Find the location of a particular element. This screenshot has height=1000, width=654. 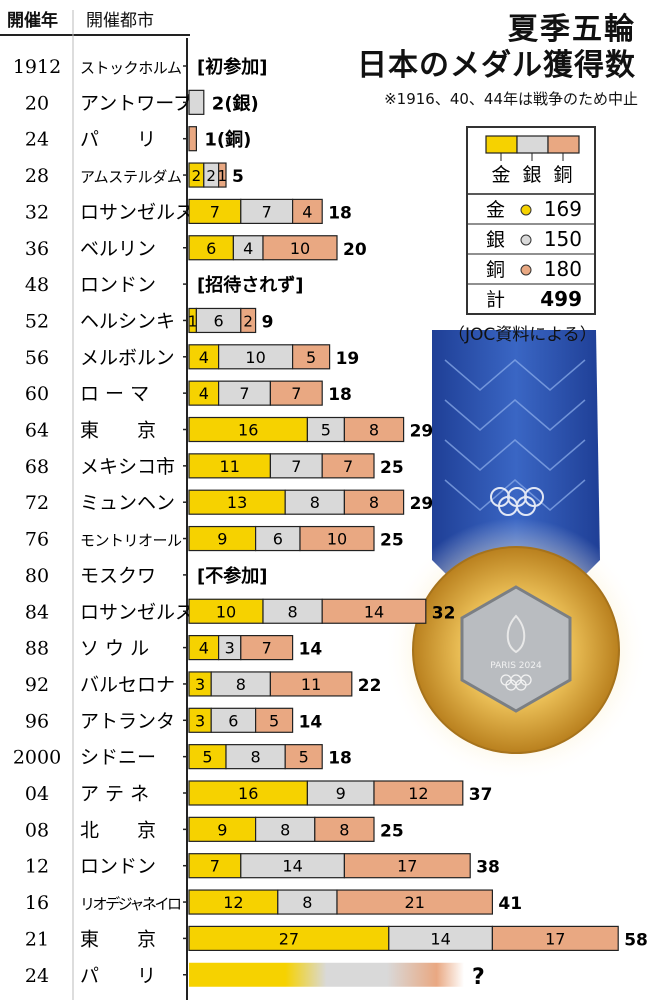

year-label: 20 is located at coordinates (37, 103).